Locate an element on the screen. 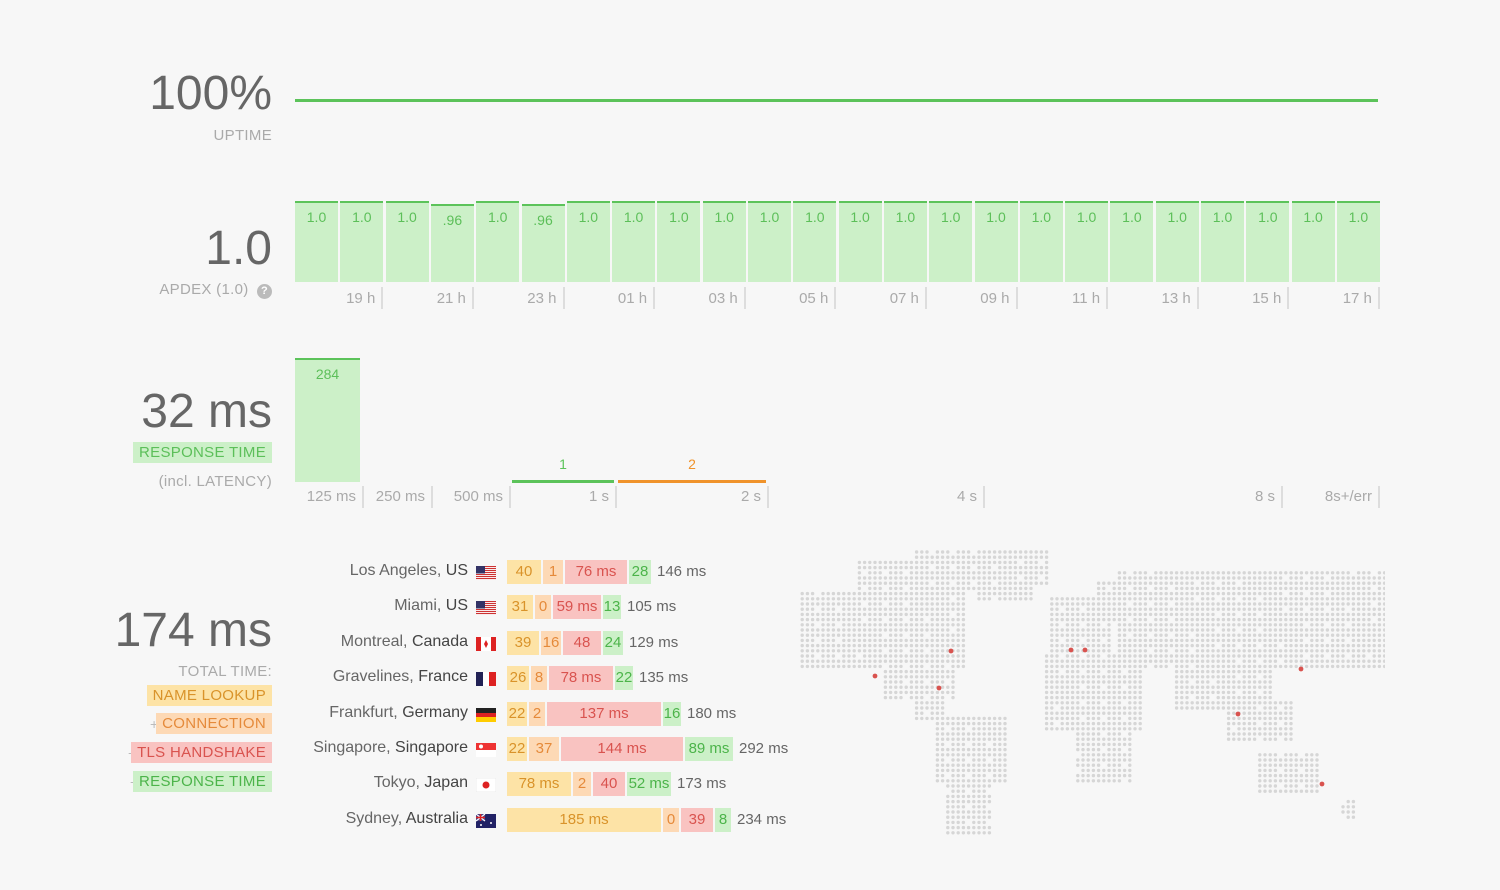  tls-handshake-segment: 59 ms is located at coordinates (577, 607).